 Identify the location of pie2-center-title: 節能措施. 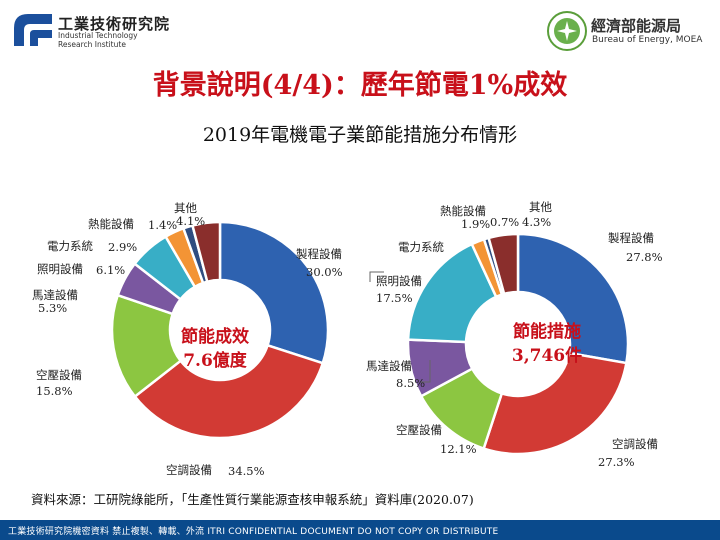
(547, 332).